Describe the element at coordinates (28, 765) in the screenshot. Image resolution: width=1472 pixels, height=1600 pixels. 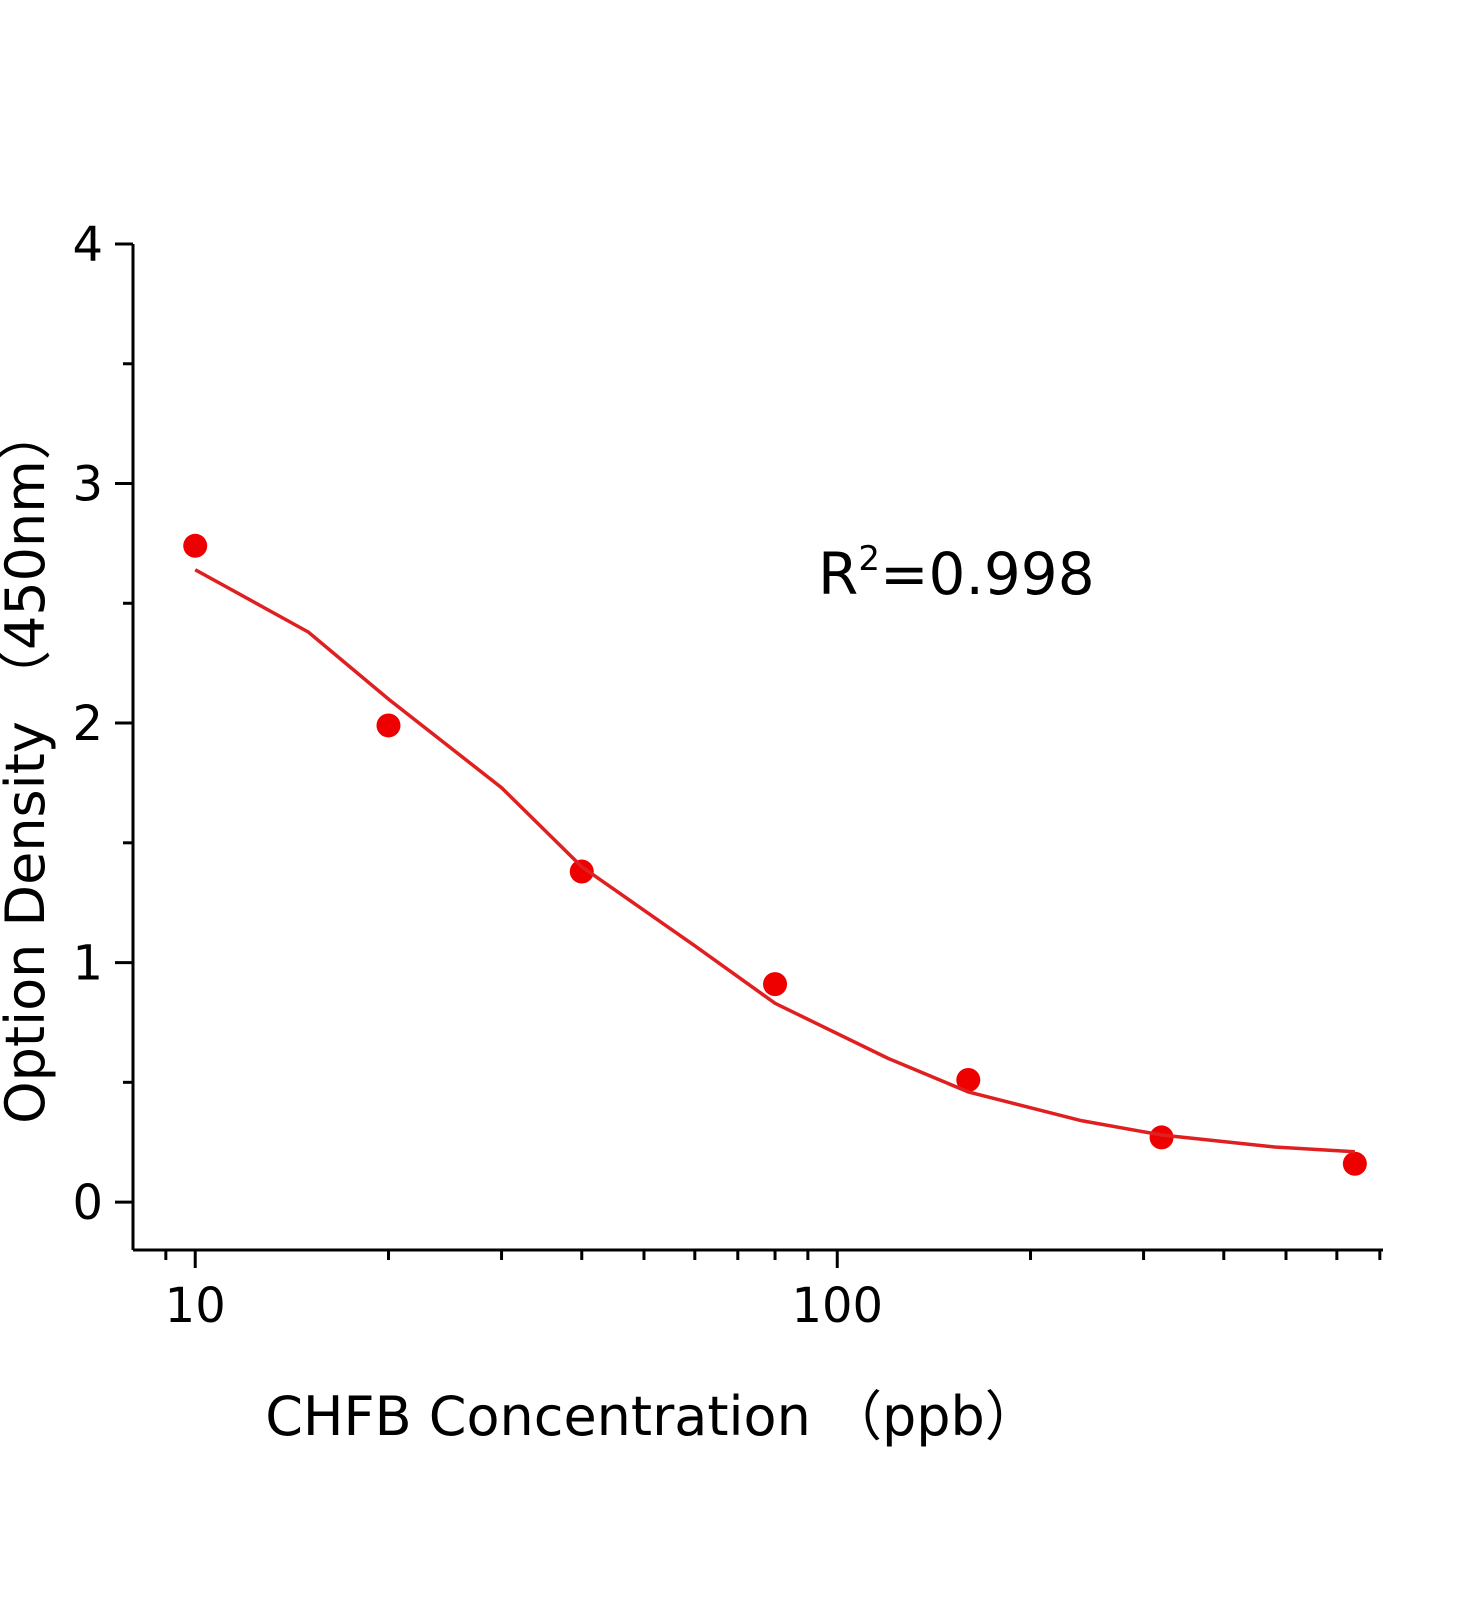
I see `y-axis-label: Option Density （450nm）` at that location.